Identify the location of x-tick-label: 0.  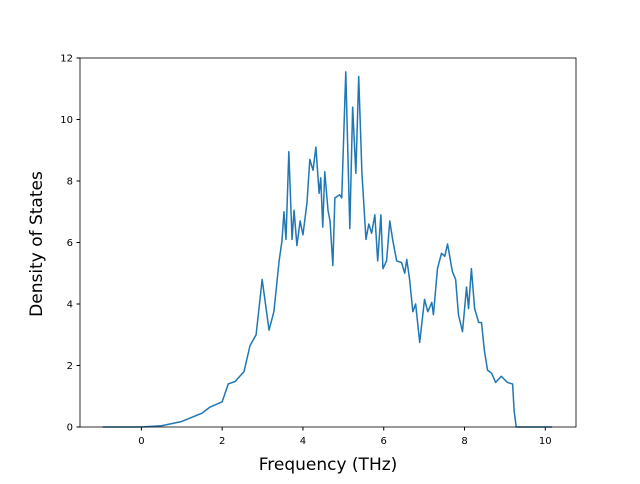
(141, 441).